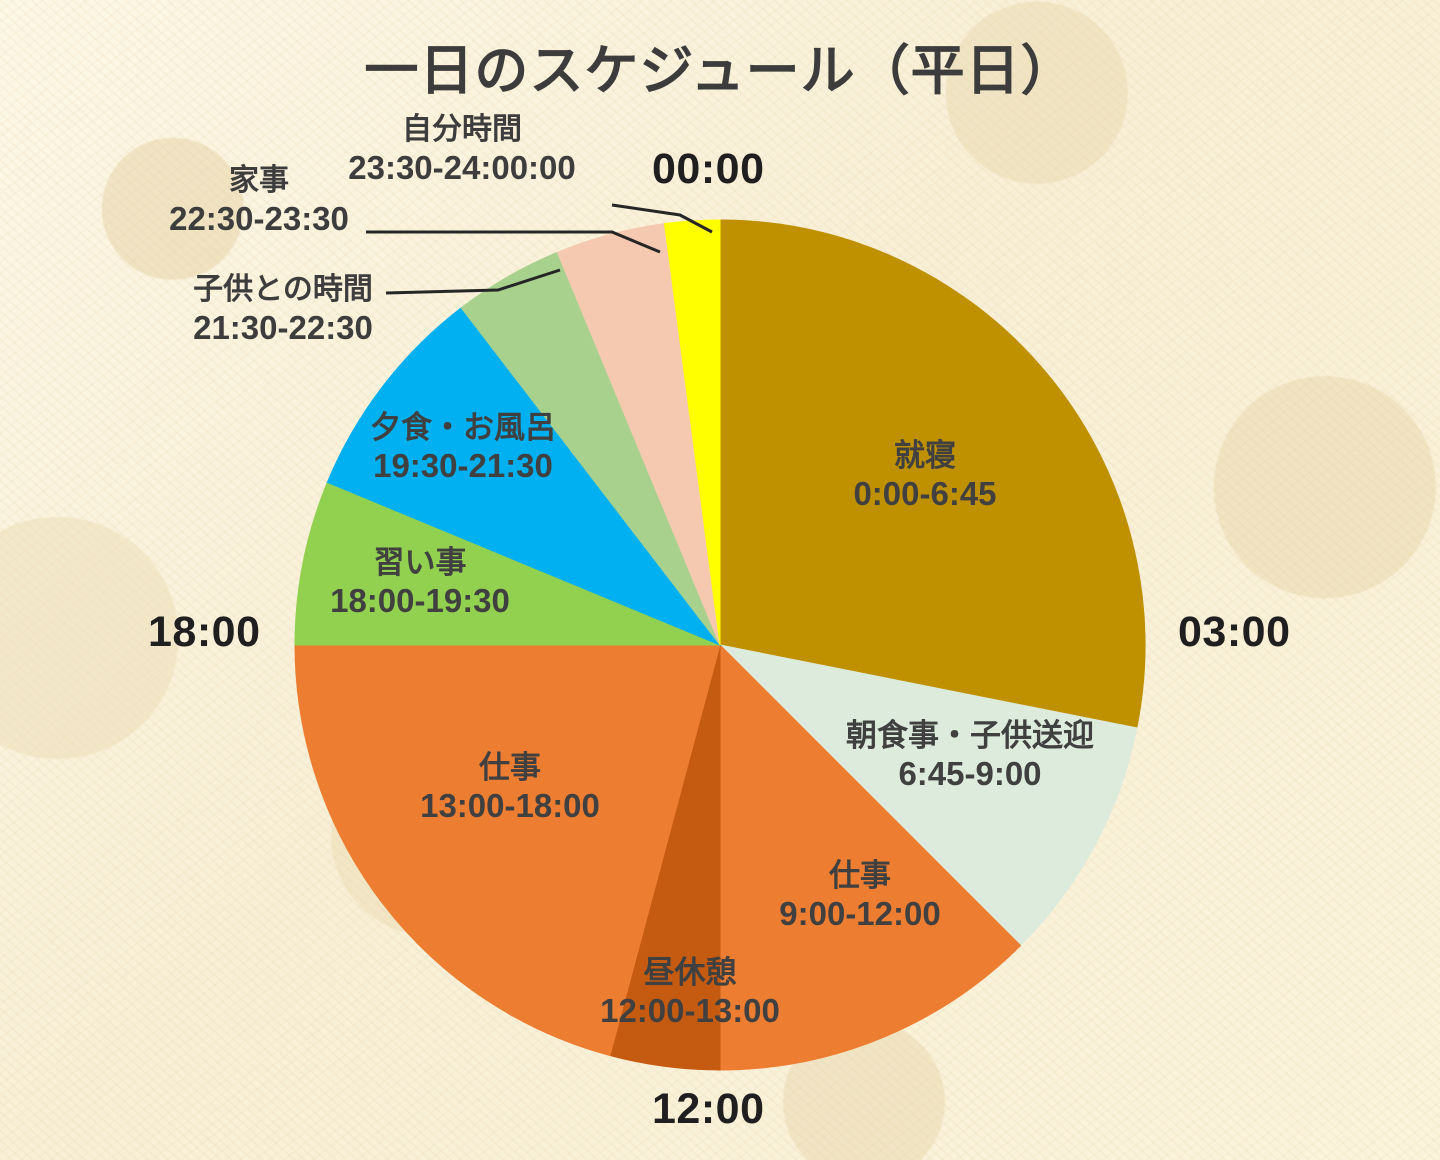 This screenshot has width=1440, height=1160. What do you see at coordinates (708, 1109) in the screenshot?
I see `tick-1200: 12:00` at bounding box center [708, 1109].